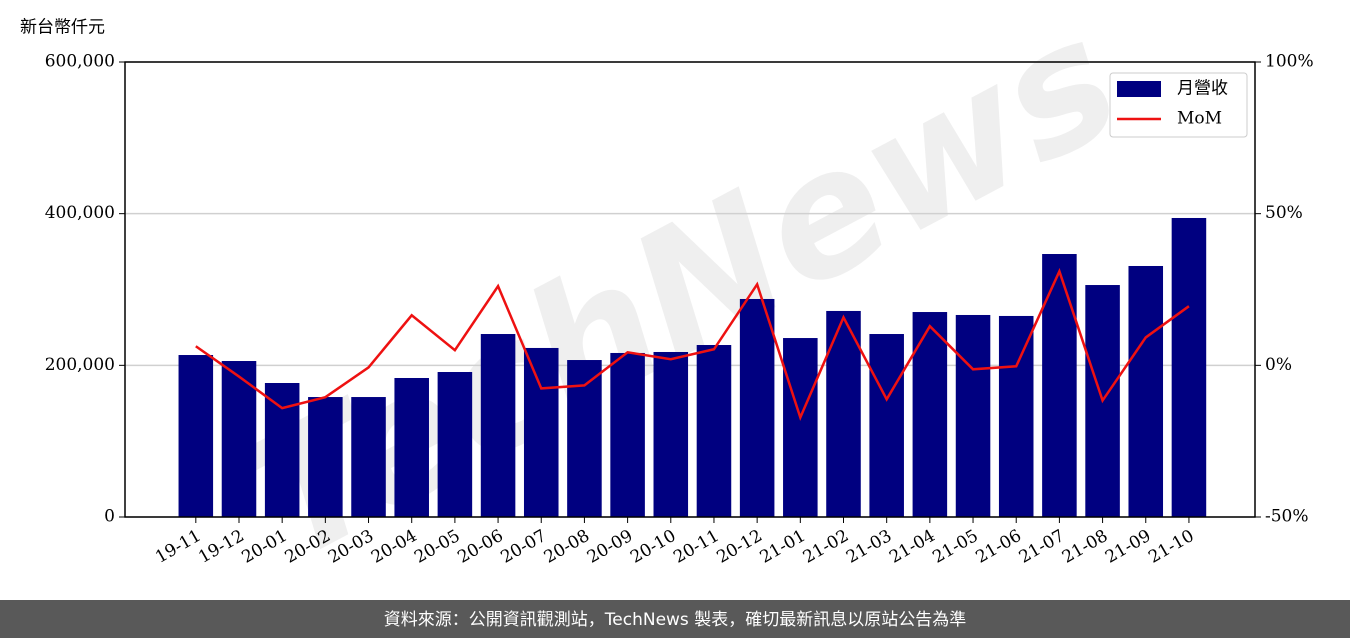 The height and width of the screenshot is (638, 1350). What do you see at coordinates (783, 547) in the screenshot?
I see `x-tick-label: 21-01` at bounding box center [783, 547].